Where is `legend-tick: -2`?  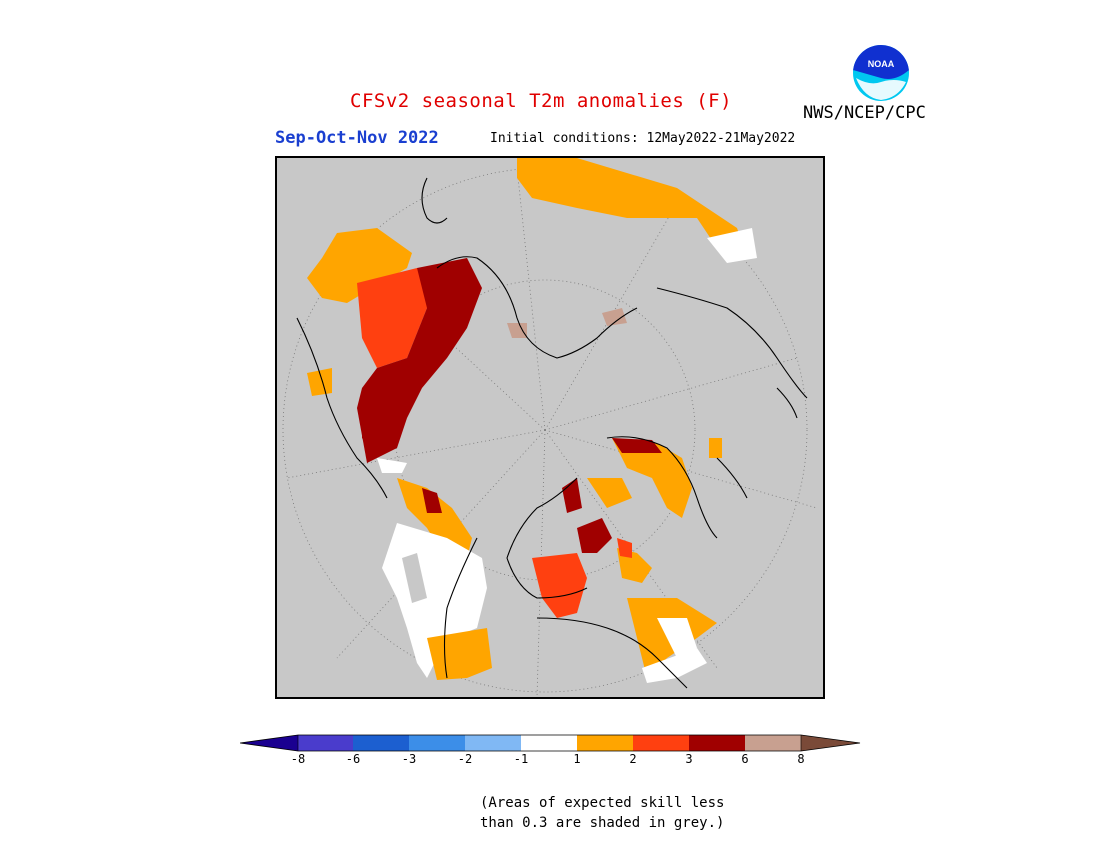
legend-tick: -2 is located at coordinates (465, 759).